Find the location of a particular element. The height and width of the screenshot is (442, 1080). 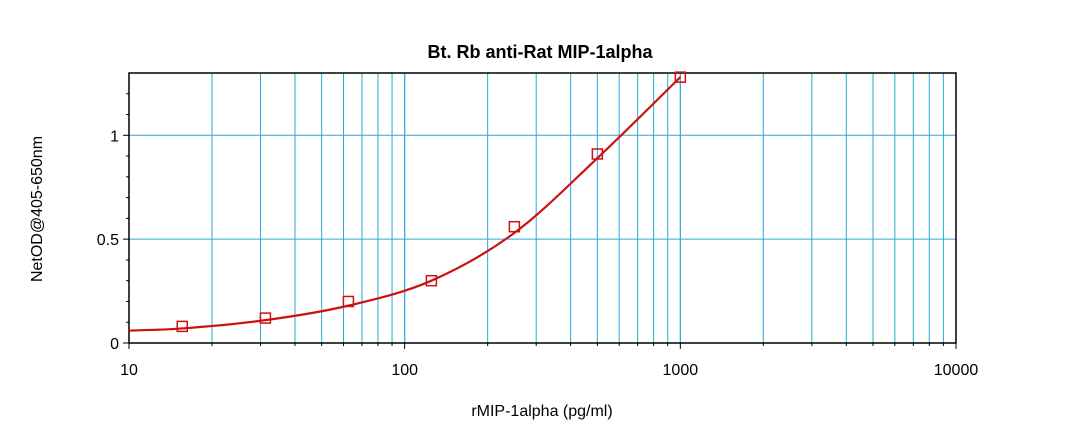

x-tick-label: 1000 is located at coordinates (681, 370).